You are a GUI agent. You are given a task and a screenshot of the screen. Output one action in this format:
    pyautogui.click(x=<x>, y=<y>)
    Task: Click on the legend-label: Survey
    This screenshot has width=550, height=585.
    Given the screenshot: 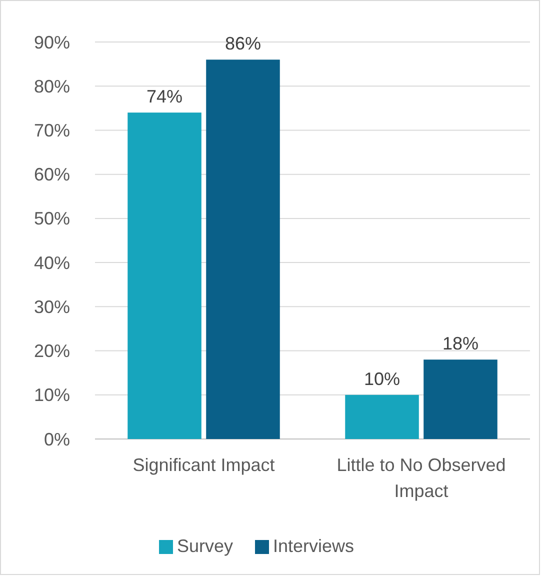 What is the action you would take?
    pyautogui.click(x=205, y=546)
    